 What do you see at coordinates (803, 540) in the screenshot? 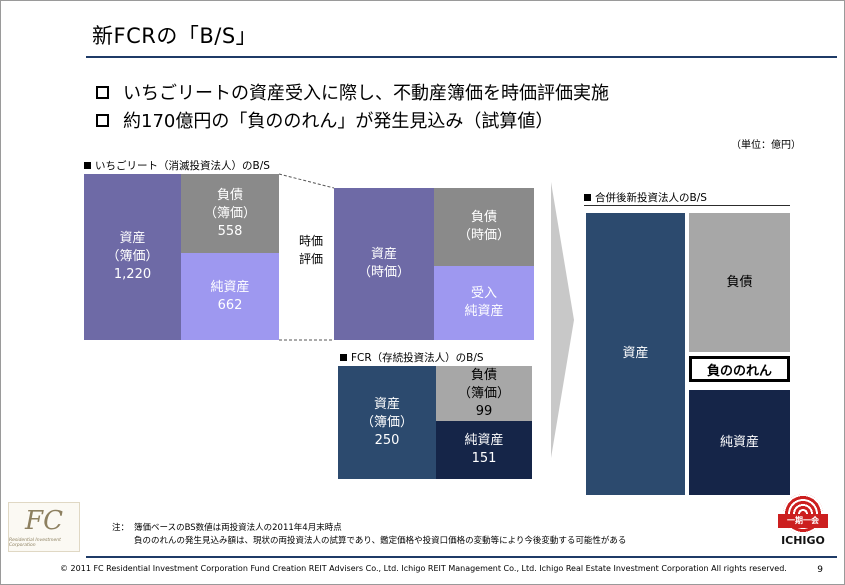
I see `ichigo-wordmark: ICHIGO` at bounding box center [803, 540].